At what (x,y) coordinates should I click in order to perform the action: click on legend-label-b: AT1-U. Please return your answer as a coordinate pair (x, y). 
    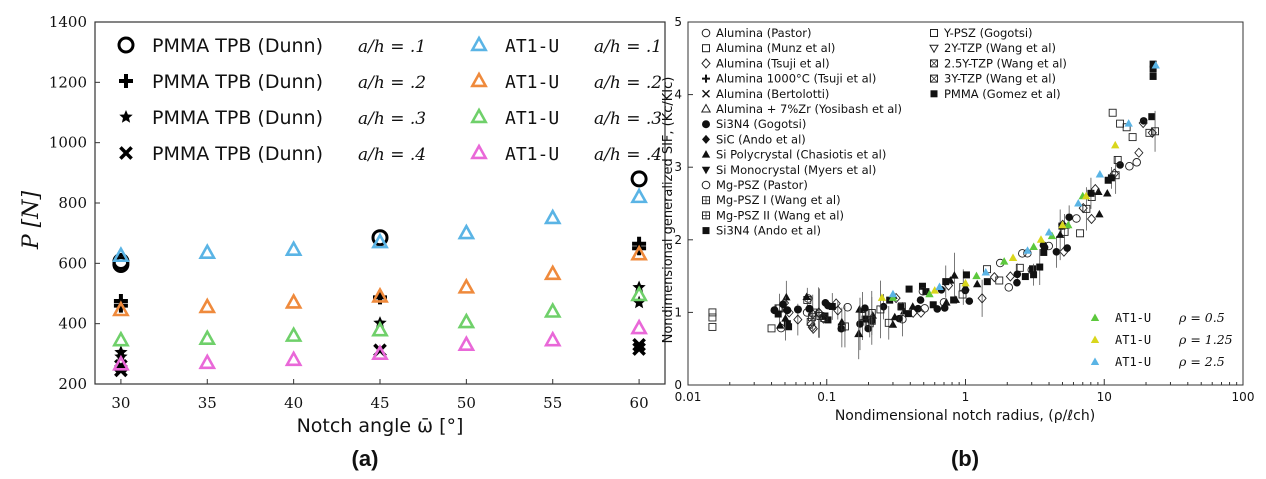
    Looking at the image, I should click on (1133, 340).